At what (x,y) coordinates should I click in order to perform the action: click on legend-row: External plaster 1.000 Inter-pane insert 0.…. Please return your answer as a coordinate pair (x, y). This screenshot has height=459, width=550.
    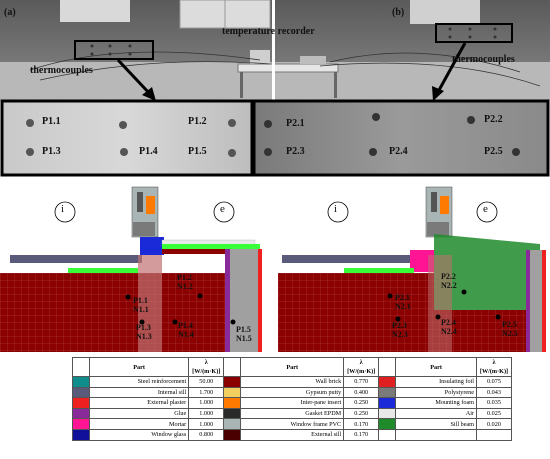
    Looking at the image, I should click on (292, 403).